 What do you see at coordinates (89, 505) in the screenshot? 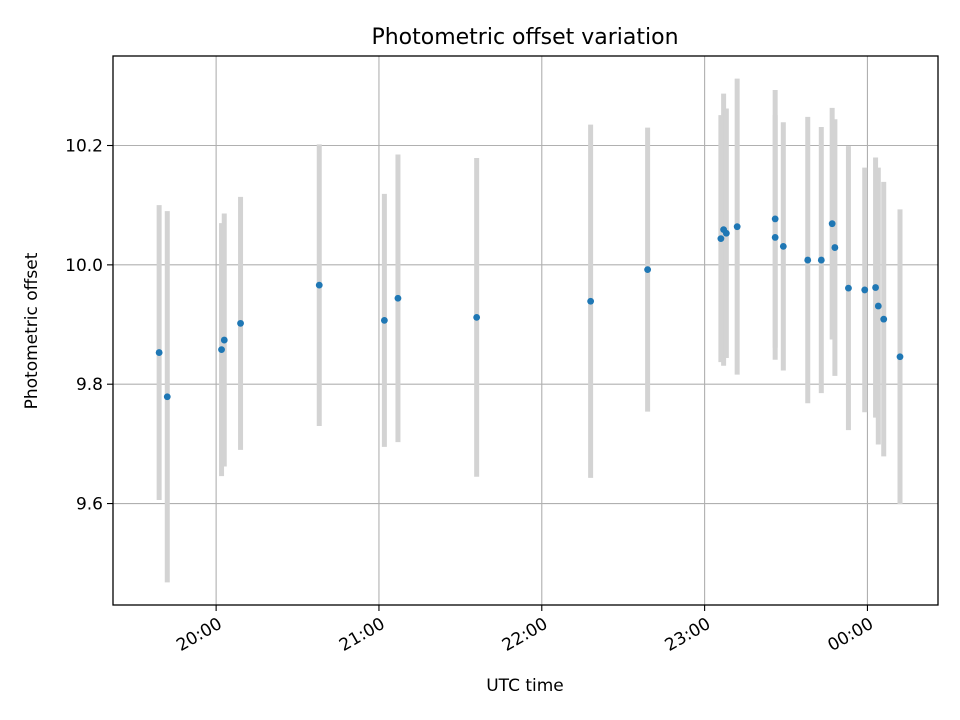
I see `y-tick-label: 9.6` at bounding box center [89, 505].